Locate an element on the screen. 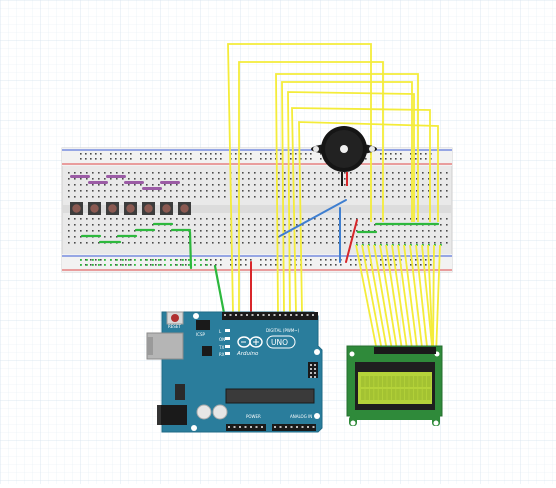  icsp-header is located at coordinates (203, 325).